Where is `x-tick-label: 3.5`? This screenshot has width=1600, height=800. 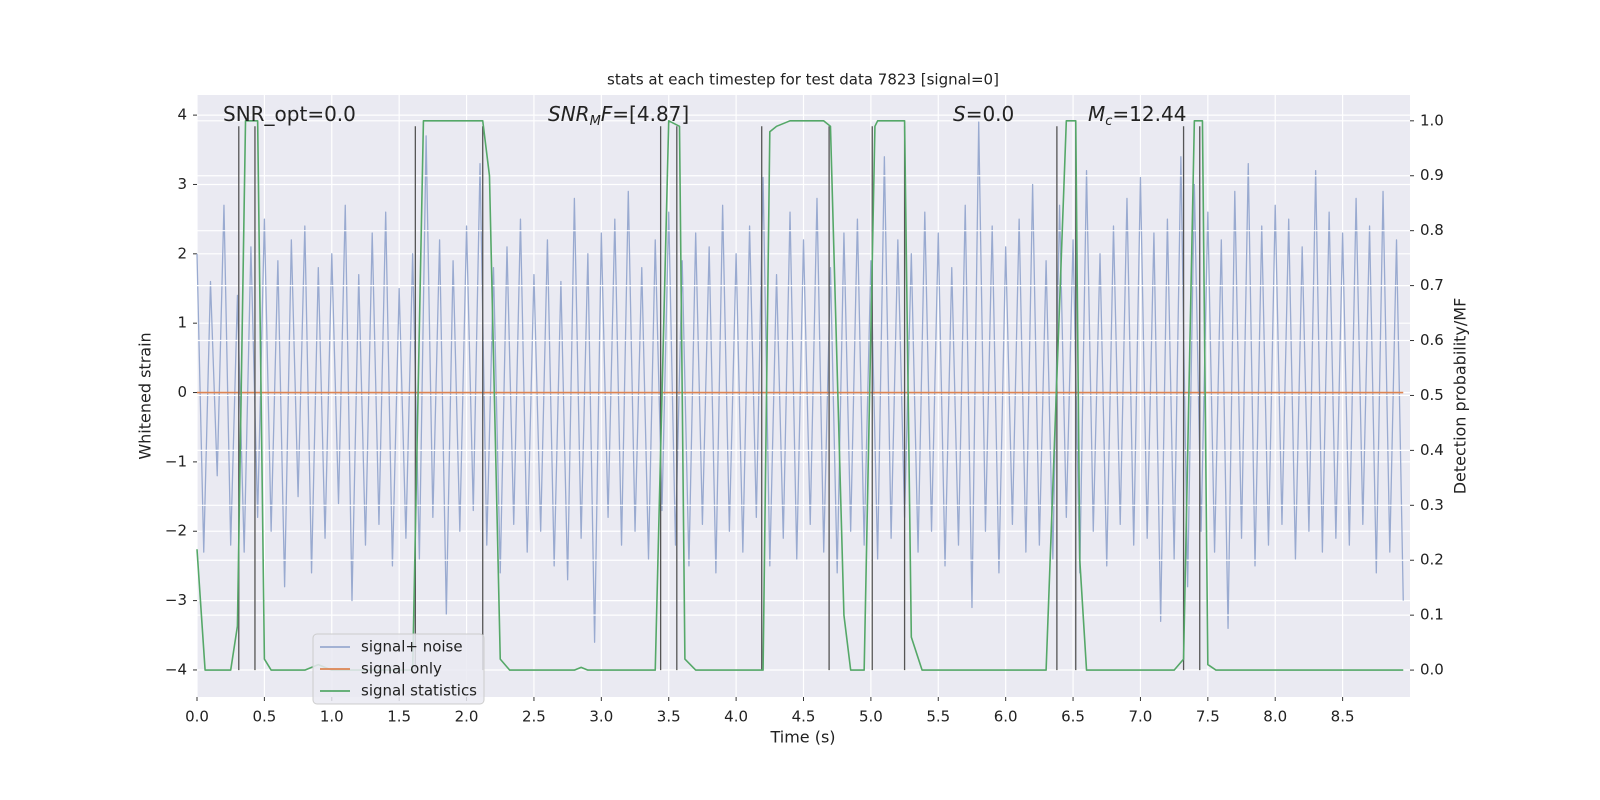
x-tick-label: 3.5 is located at coordinates (669, 717).